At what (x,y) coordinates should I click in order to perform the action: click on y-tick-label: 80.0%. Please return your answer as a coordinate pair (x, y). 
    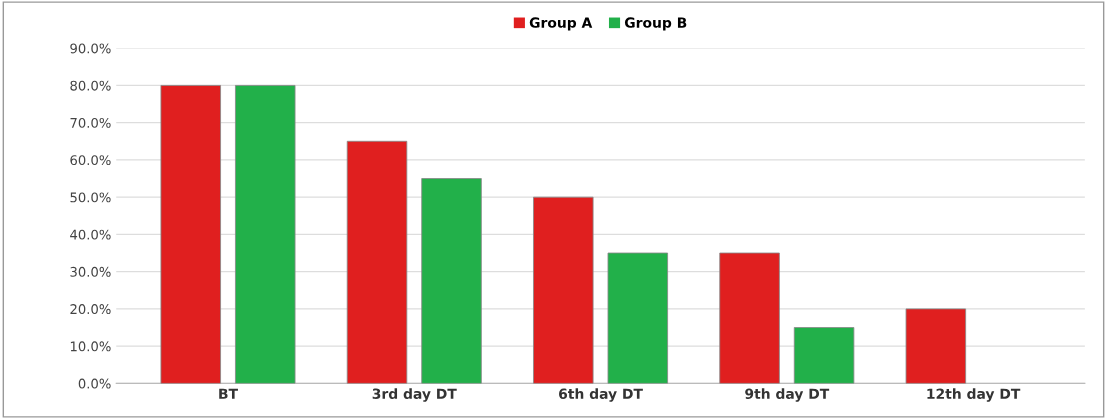
    Looking at the image, I should click on (90, 85).